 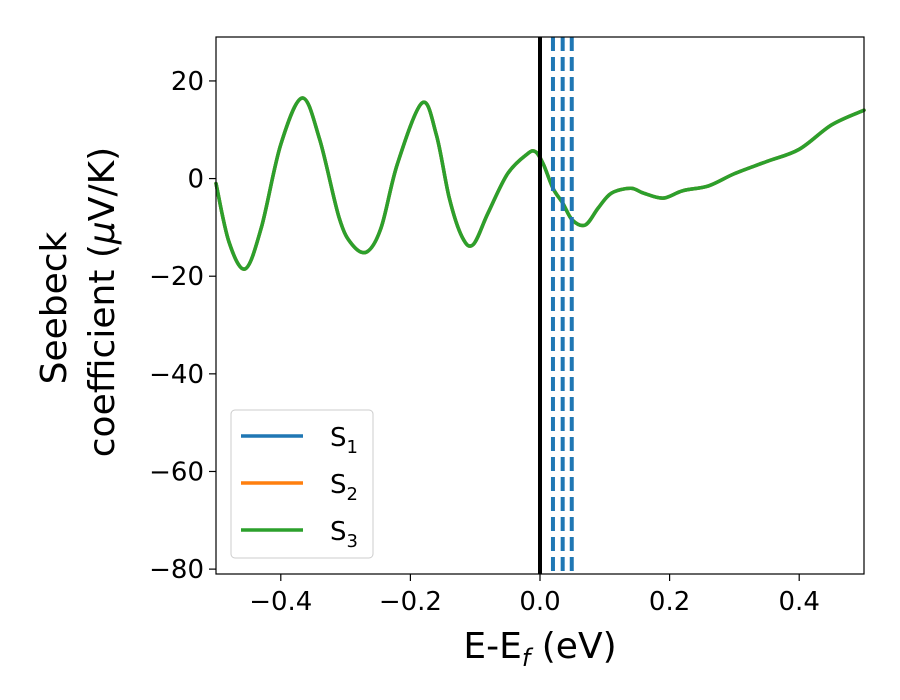 What do you see at coordinates (492, 646) in the screenshot?
I see `x-axis-label-base: E-E` at bounding box center [492, 646].